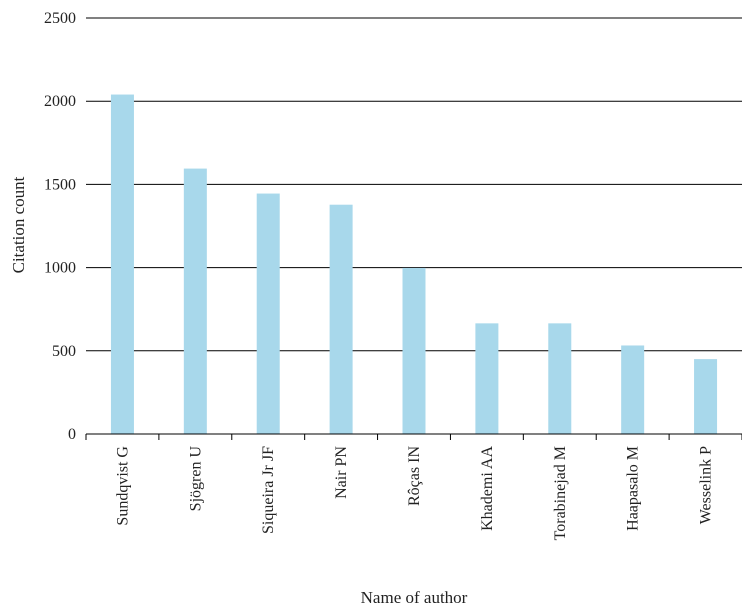 The height and width of the screenshot is (613, 742). I want to click on x-tick-label: Siqueira Jr JF, so click(268, 490).